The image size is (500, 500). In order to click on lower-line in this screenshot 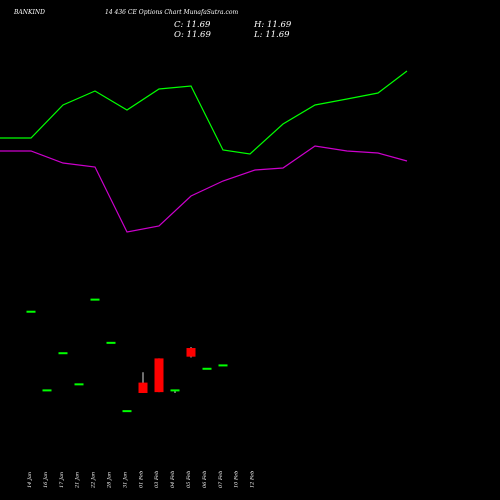, I will do `click(204, 189)`.